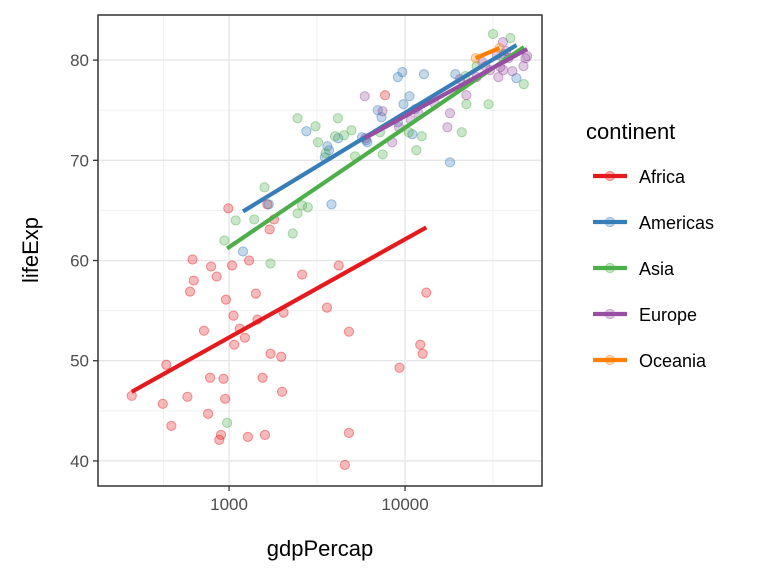 This screenshot has height=576, width=768. What do you see at coordinates (79, 361) in the screenshot?
I see `y-tick-label: 50` at bounding box center [79, 361].